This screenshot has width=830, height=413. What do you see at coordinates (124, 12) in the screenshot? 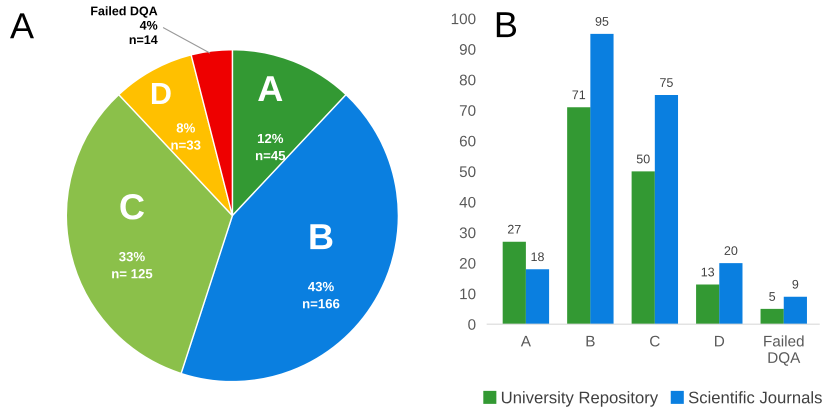
I see `slice-label: Failed DQA` at bounding box center [124, 12].